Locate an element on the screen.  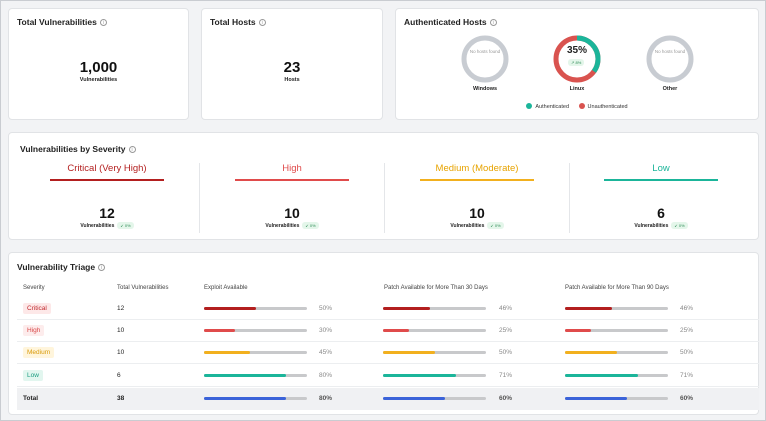
card-title: Total Hosts is located at coordinates (233, 22).